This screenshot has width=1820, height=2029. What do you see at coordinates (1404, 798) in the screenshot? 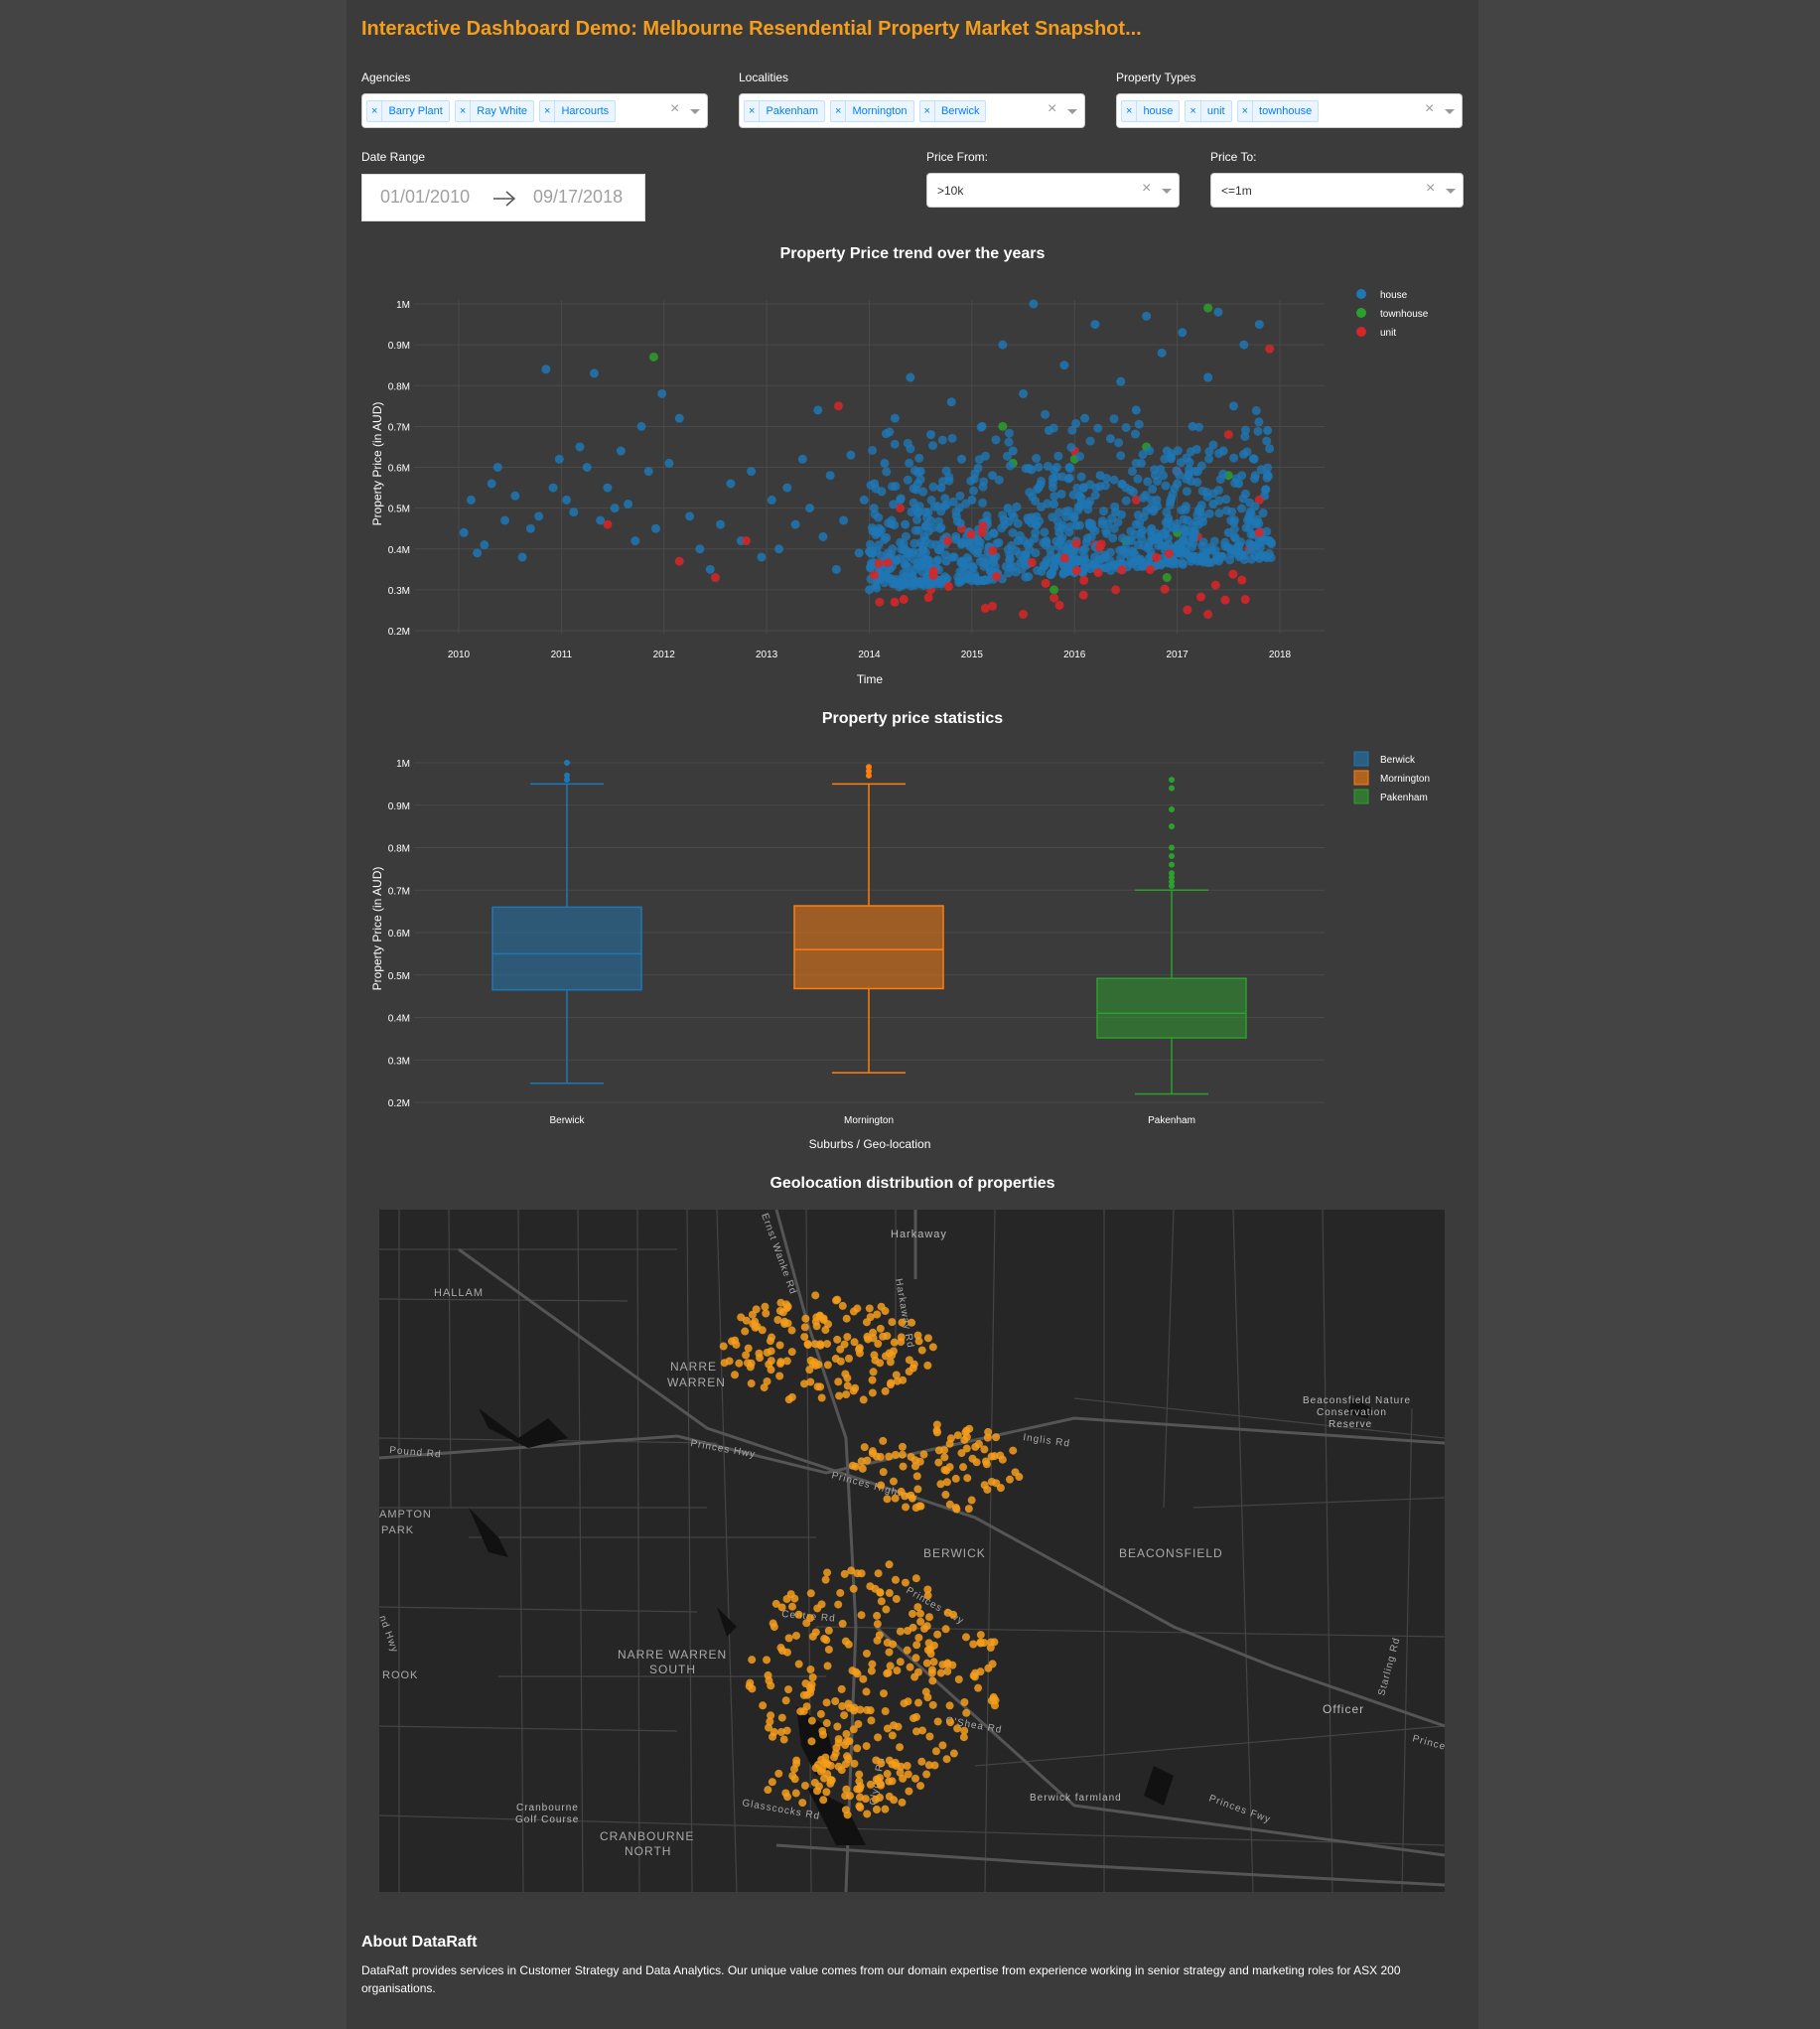
I see `box-legend-label: Pakenham` at bounding box center [1404, 798].